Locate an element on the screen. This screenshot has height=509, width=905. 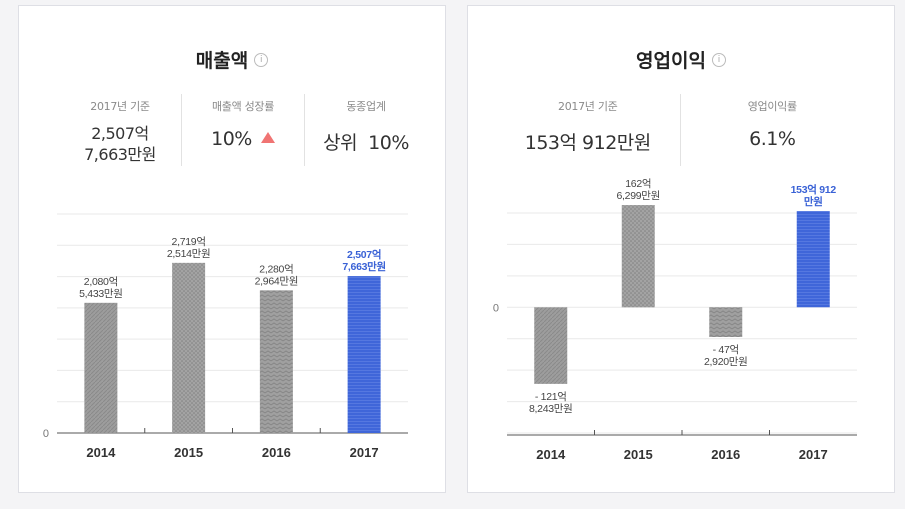
bar-data-label: 2,920만원 is located at coordinates (726, 362).